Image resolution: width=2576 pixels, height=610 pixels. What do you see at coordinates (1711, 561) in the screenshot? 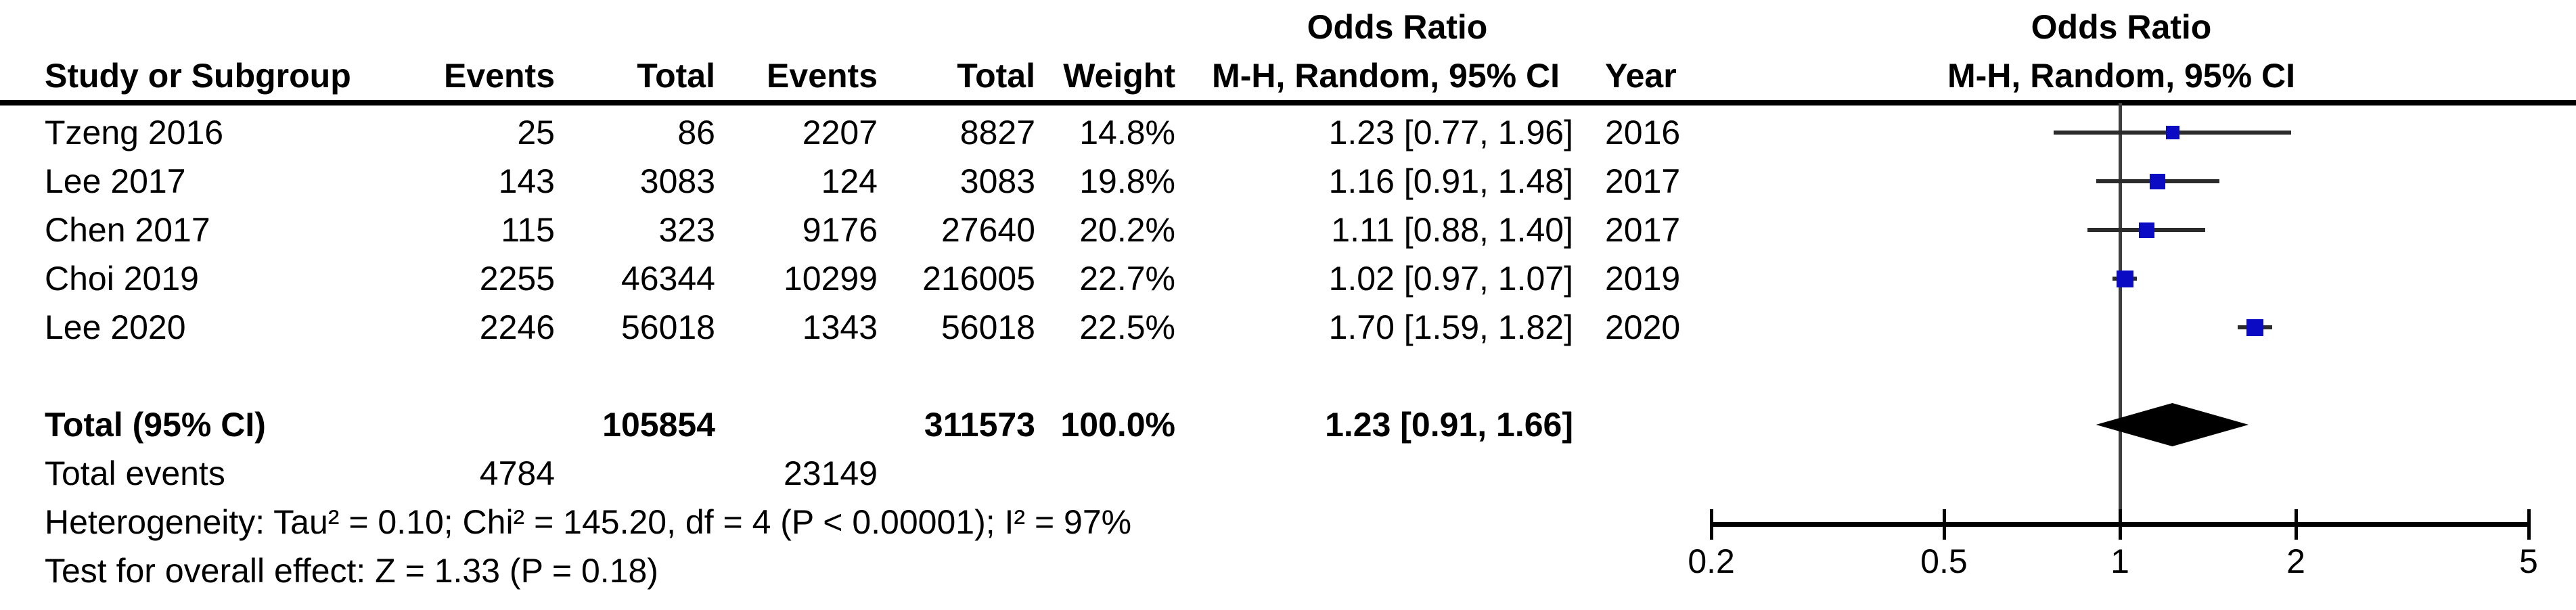
I see `x-axis-tick-label: 0.2` at bounding box center [1711, 561].